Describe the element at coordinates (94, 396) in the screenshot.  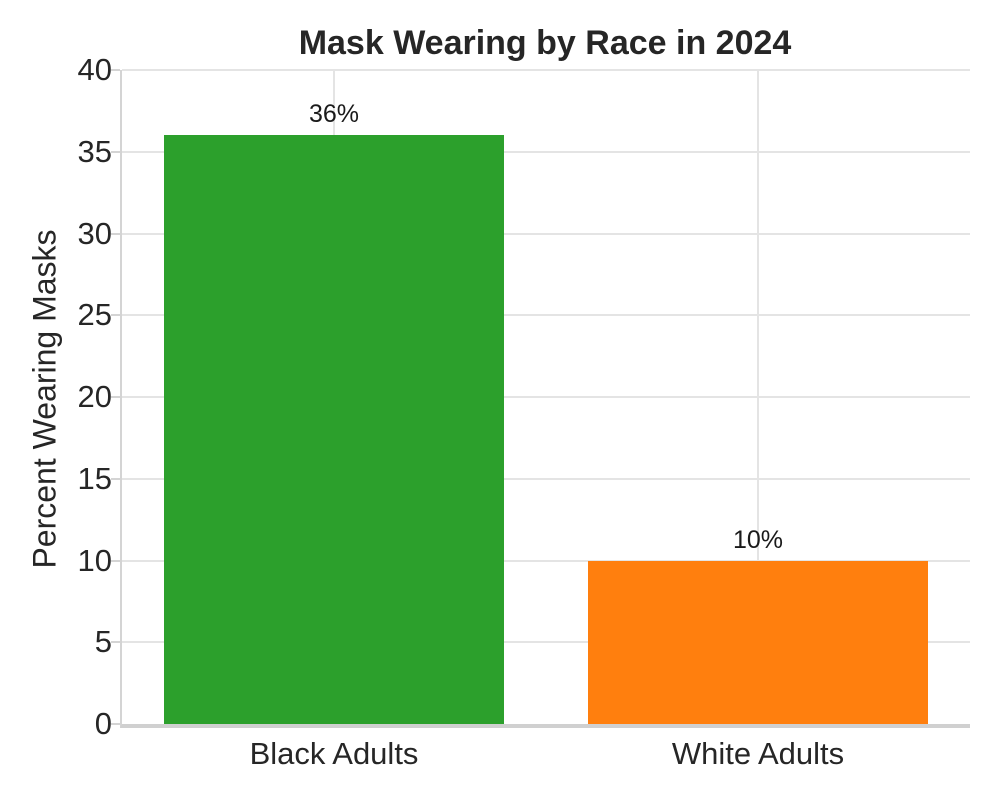
I see `y-tick-label: 20` at that location.